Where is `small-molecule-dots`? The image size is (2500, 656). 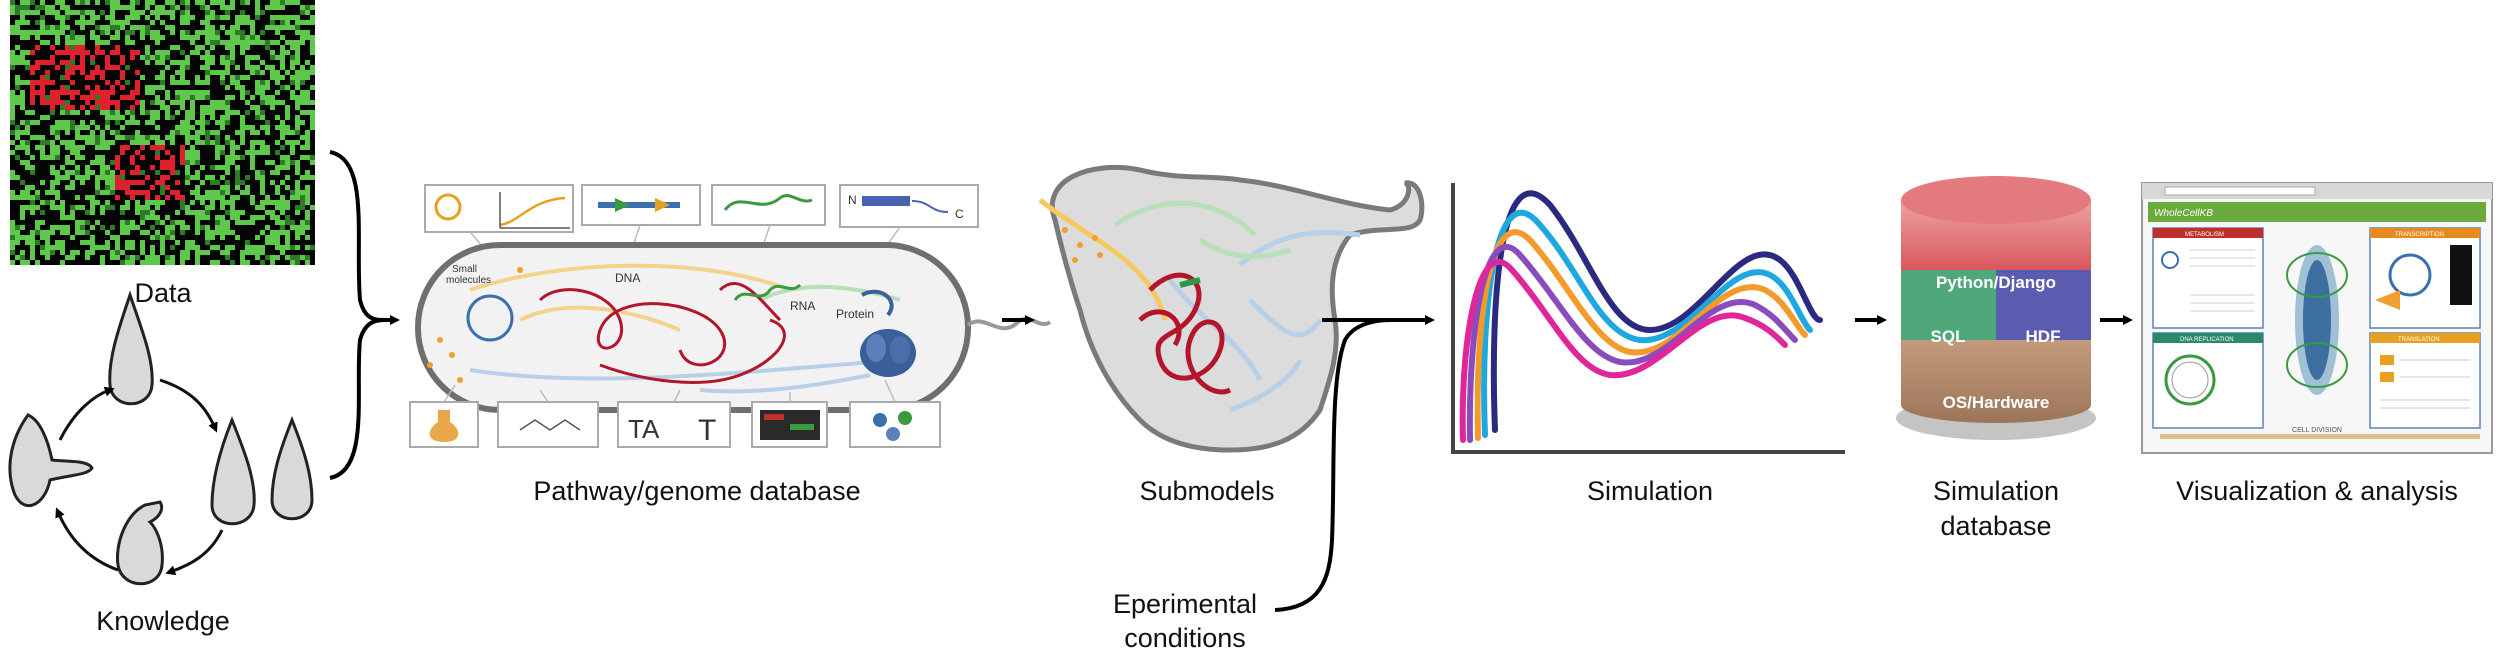
small-molecule-dots is located at coordinates (475, 325).